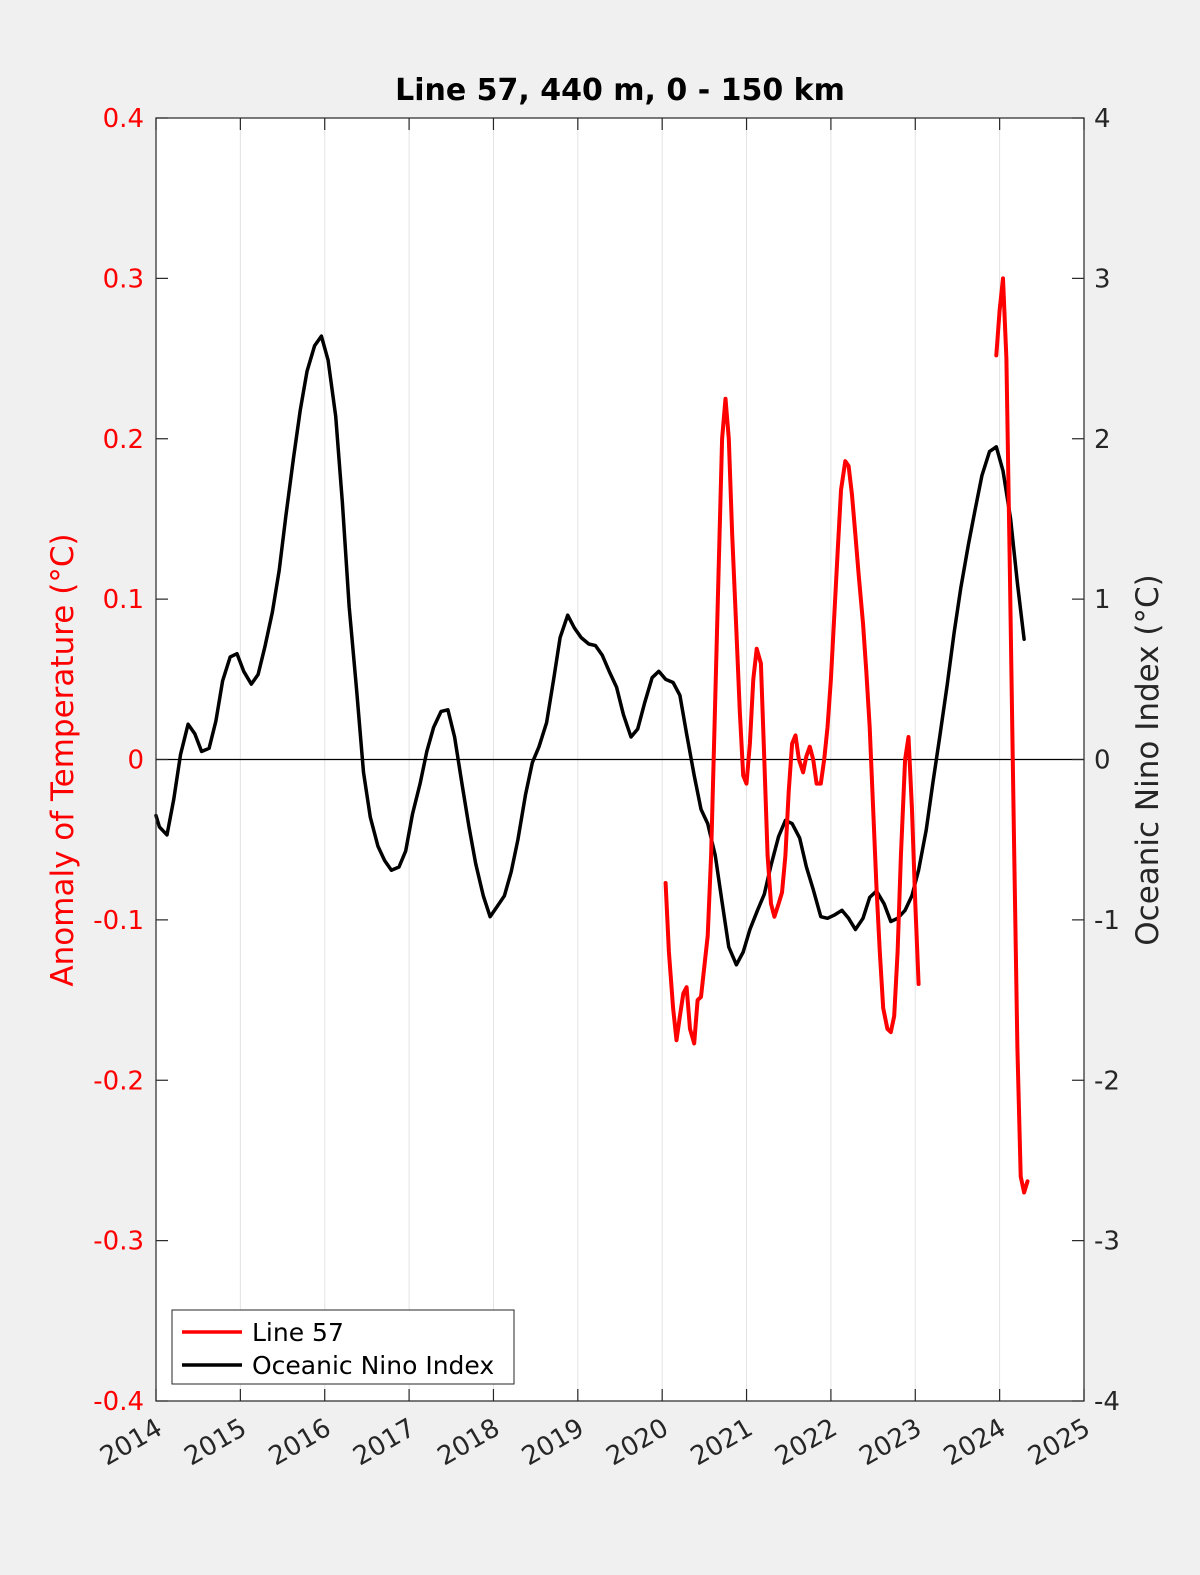 The height and width of the screenshot is (1575, 1200). I want to click on legend: Line 57 Oceanic Nino Index, so click(343, 1347).